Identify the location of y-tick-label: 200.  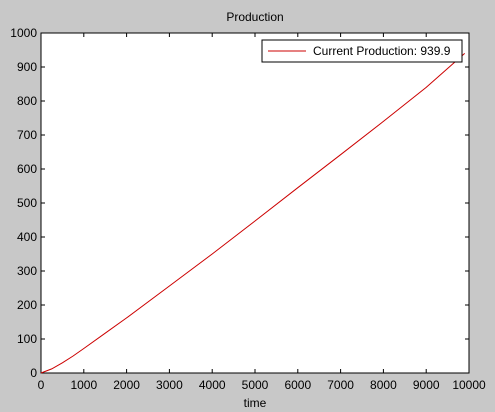
(27, 305).